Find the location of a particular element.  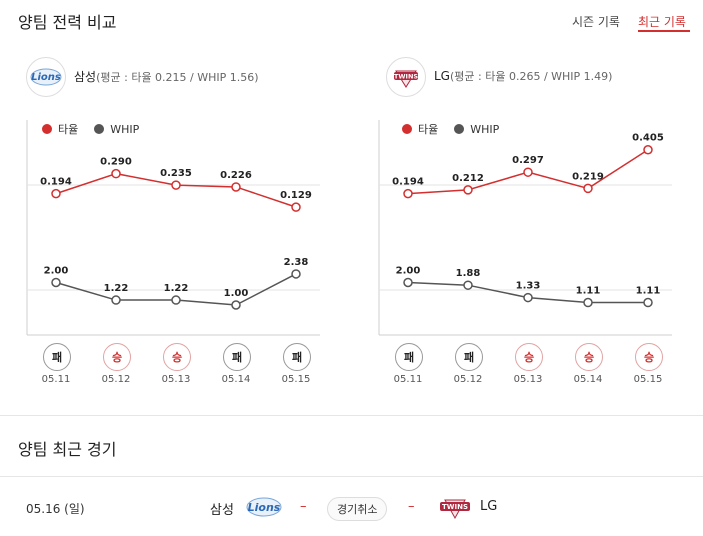

team-averages: (평균 : 타율 0.265 / WHIP 1.49) is located at coordinates (531, 76).